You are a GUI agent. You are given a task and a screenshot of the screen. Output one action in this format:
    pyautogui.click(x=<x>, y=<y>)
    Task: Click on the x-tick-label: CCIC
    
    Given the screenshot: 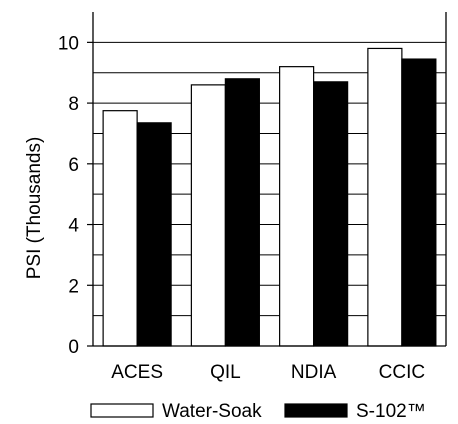 What is the action you would take?
    pyautogui.click(x=402, y=372)
    